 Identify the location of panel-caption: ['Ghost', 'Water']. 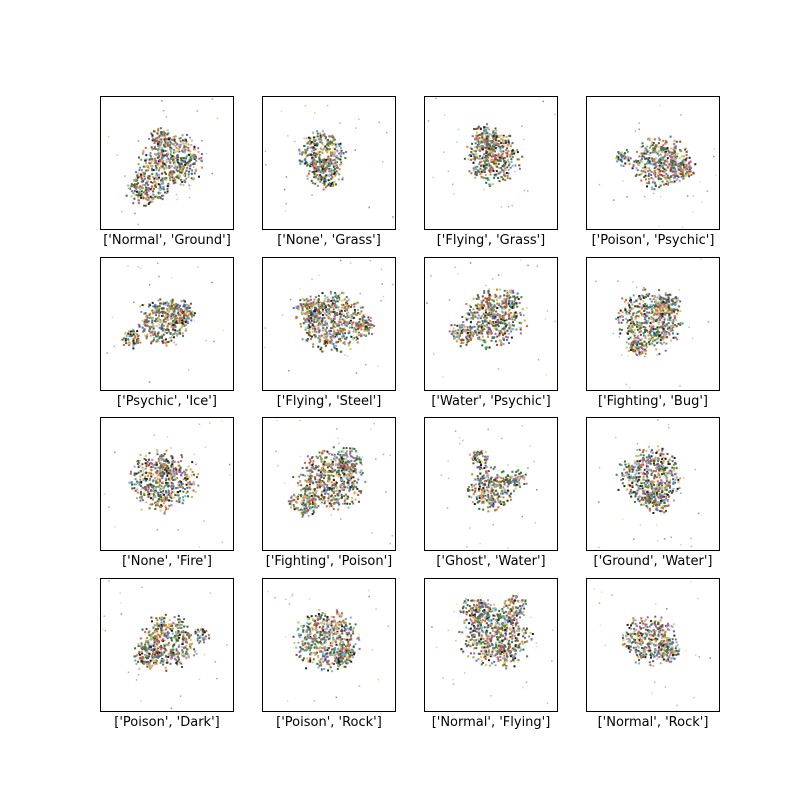
(491, 561).